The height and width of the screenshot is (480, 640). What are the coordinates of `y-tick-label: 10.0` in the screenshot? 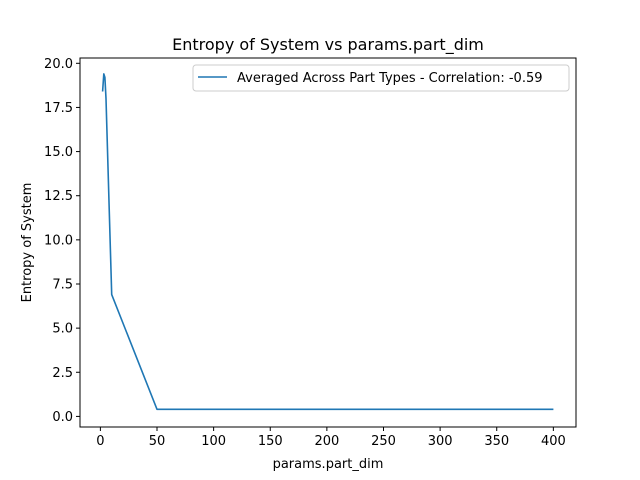 It's located at (58, 240).